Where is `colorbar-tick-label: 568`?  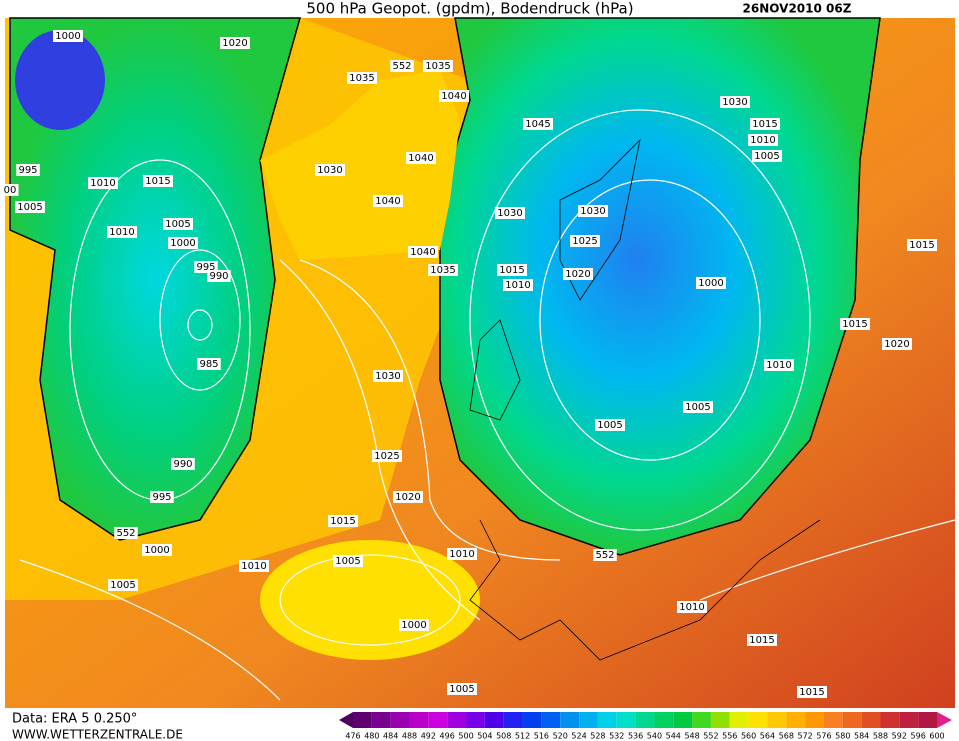
colorbar-tick-label: 568 is located at coordinates (786, 736).